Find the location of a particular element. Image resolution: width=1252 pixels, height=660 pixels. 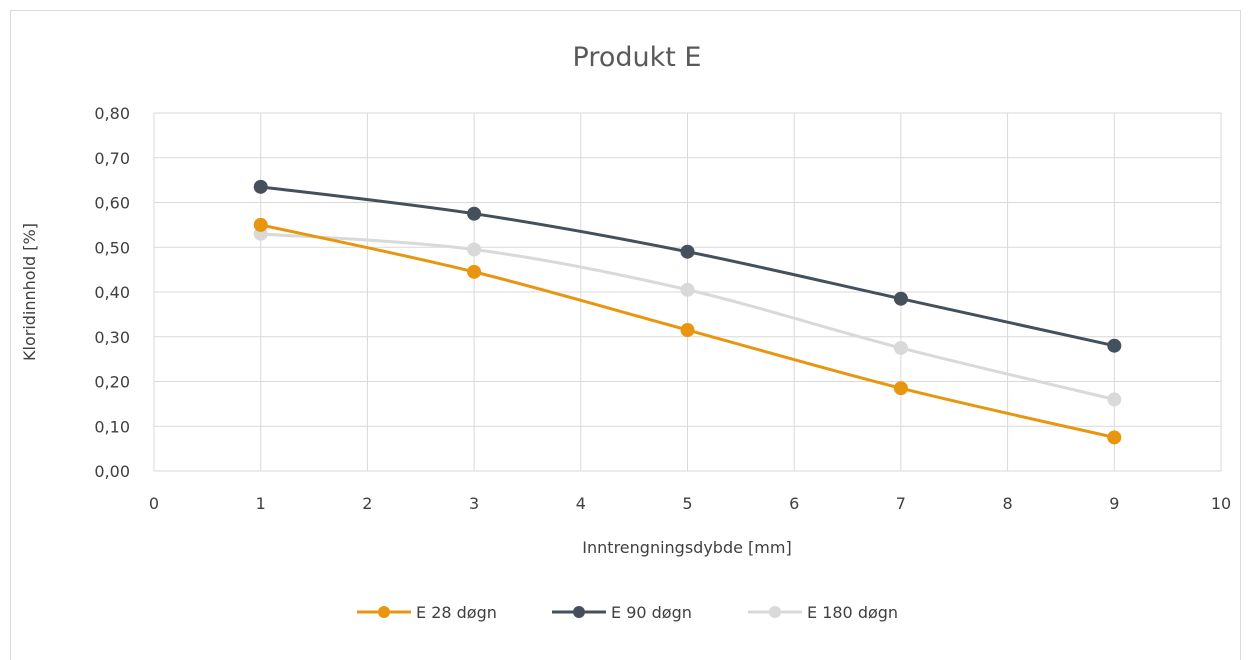

legend-item: E 180 døgn is located at coordinates (823, 612).